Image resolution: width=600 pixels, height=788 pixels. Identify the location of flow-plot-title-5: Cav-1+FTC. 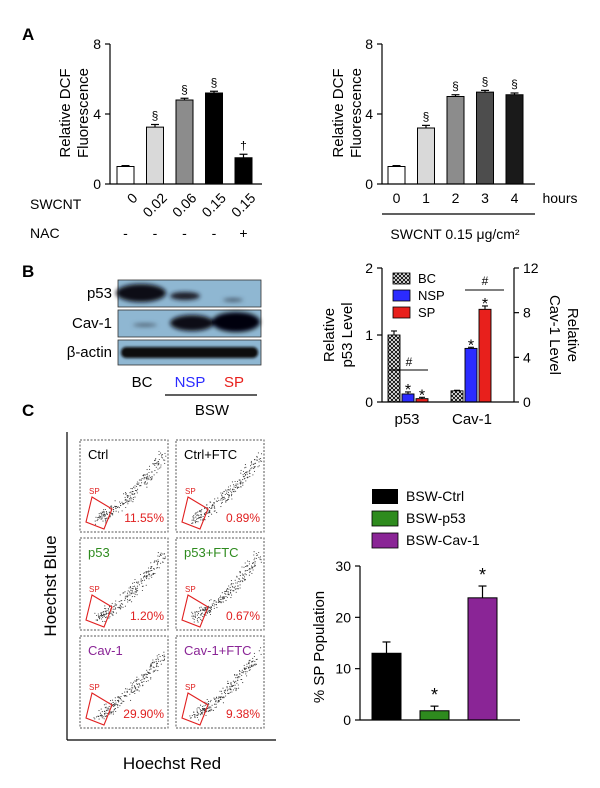
(218, 650).